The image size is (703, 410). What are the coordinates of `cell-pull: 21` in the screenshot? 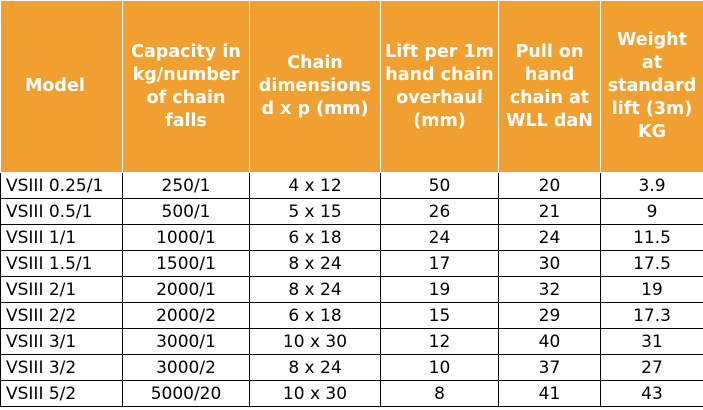 It's located at (549, 211).